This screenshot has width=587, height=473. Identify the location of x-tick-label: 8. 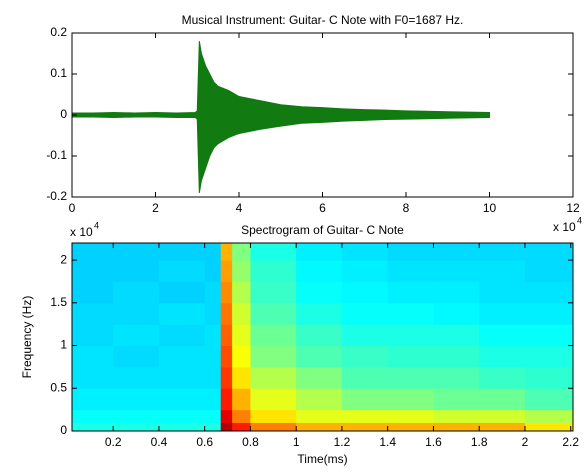
(406, 208).